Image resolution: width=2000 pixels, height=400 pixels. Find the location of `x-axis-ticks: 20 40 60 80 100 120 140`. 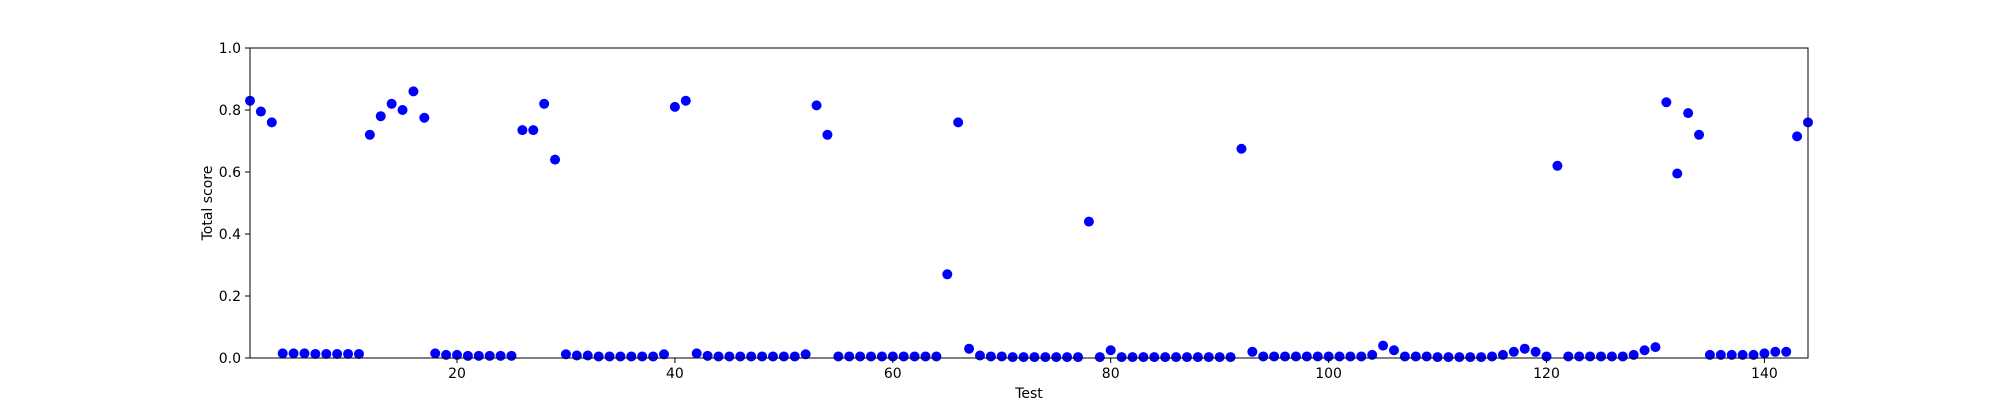

x-axis-ticks: 20 40 60 80 100 120 140 is located at coordinates (1113, 370).